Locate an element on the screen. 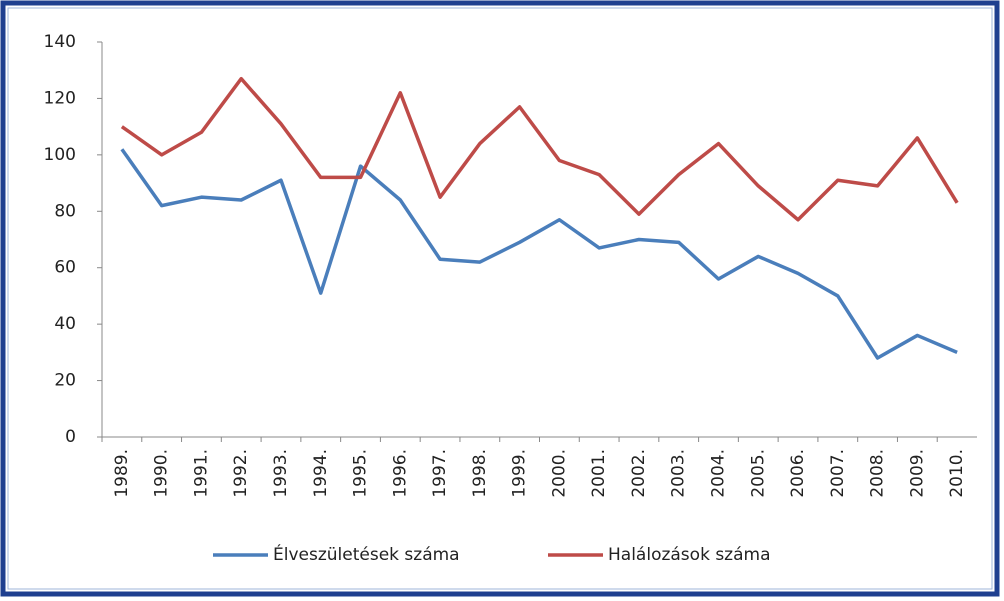 Image resolution: width=1004 pixels, height=601 pixels. y-tick-label: 60 is located at coordinates (65, 268).